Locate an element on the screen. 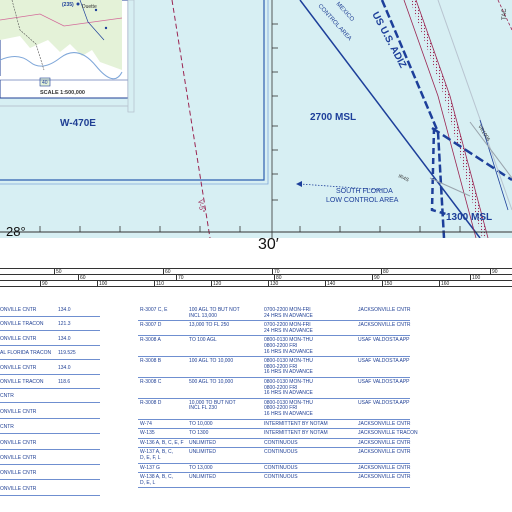 The width and height of the screenshot is (512, 512). scale-tick-label: 50 is located at coordinates (59, 272).